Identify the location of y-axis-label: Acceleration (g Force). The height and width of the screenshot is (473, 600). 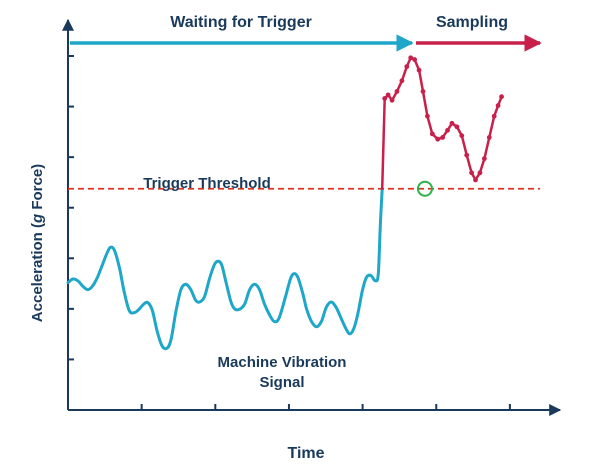
(37, 243).